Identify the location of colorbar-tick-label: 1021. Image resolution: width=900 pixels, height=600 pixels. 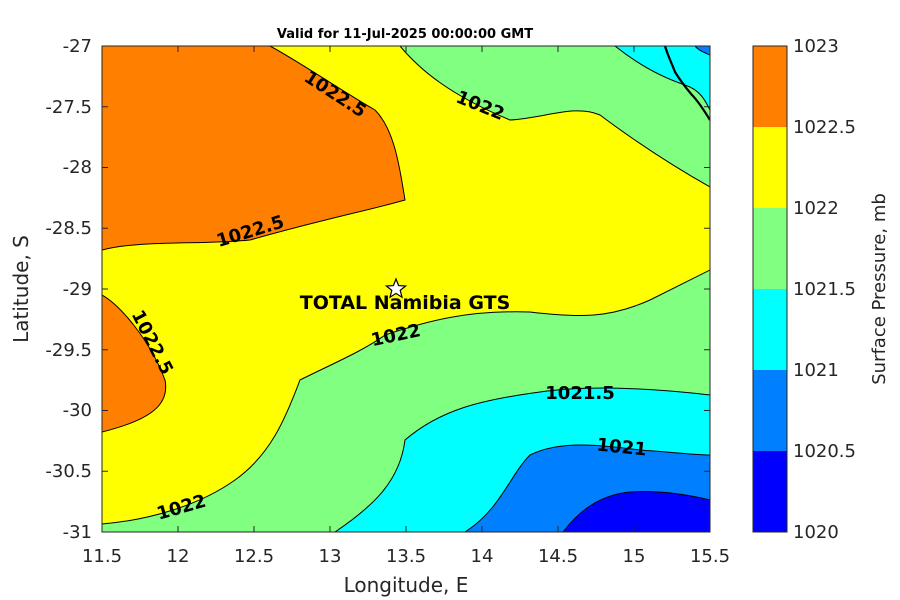
(816, 370).